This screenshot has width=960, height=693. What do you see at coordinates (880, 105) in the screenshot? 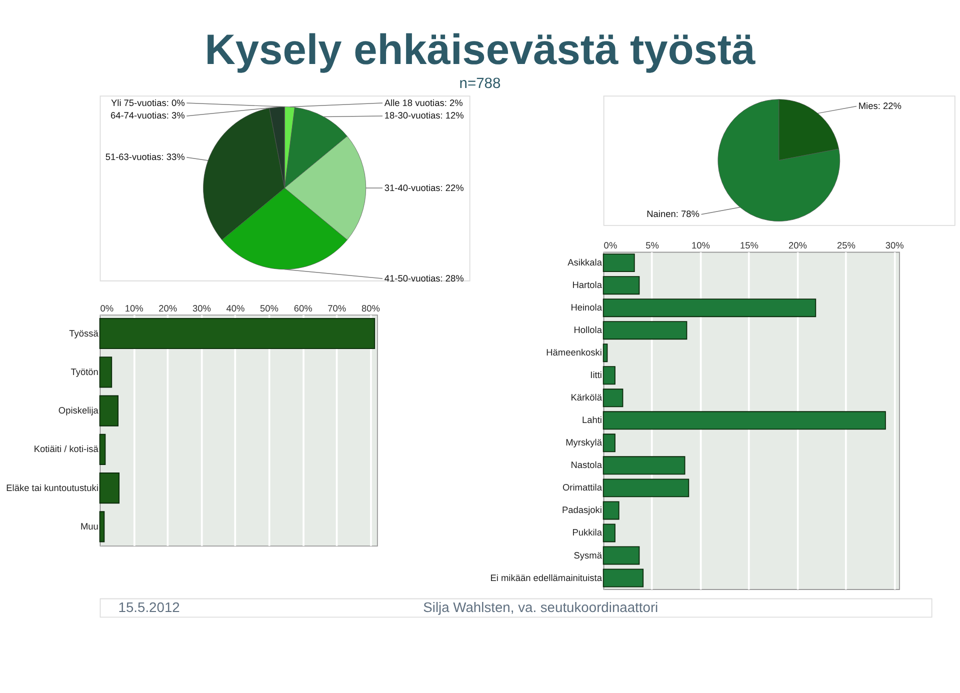
I see `slice-label: Mies: 22%` at bounding box center [880, 105].